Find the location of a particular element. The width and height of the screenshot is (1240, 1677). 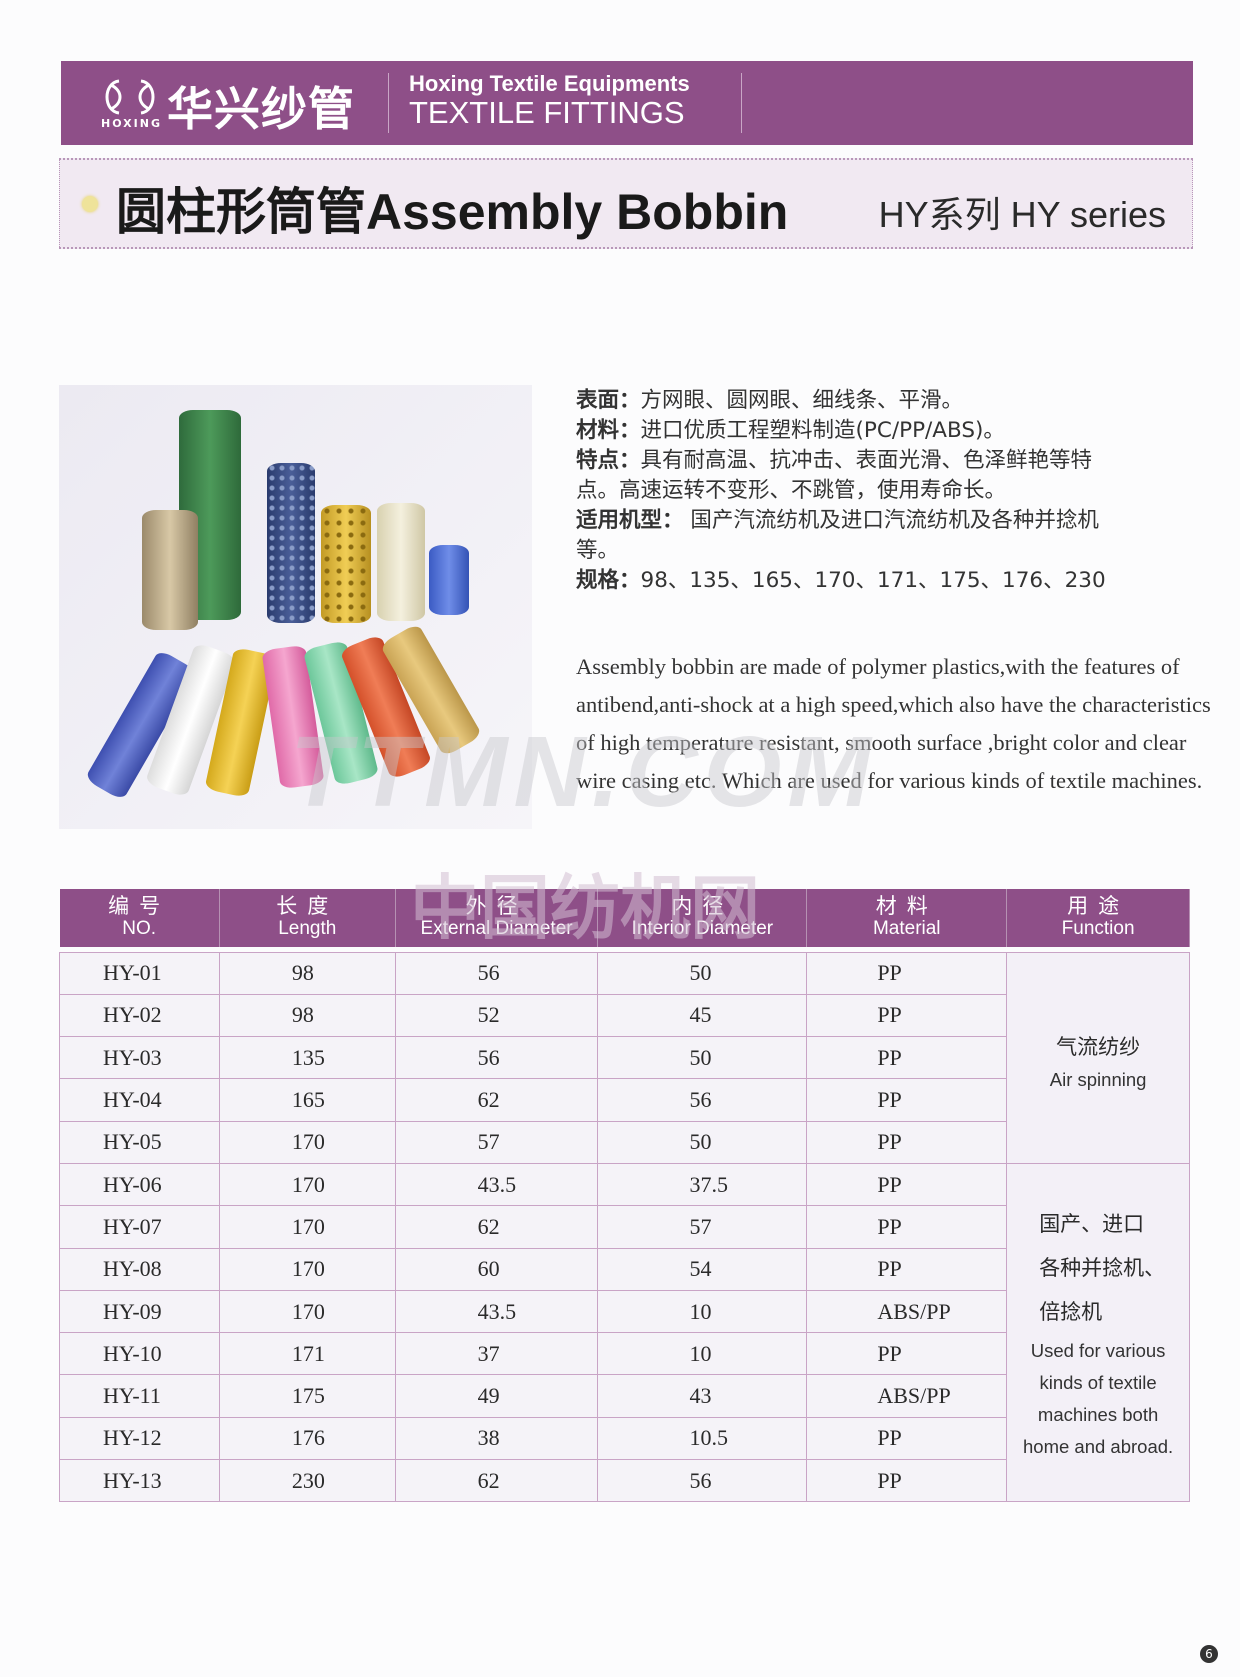

table-cell: 50 is located at coordinates (702, 1142).